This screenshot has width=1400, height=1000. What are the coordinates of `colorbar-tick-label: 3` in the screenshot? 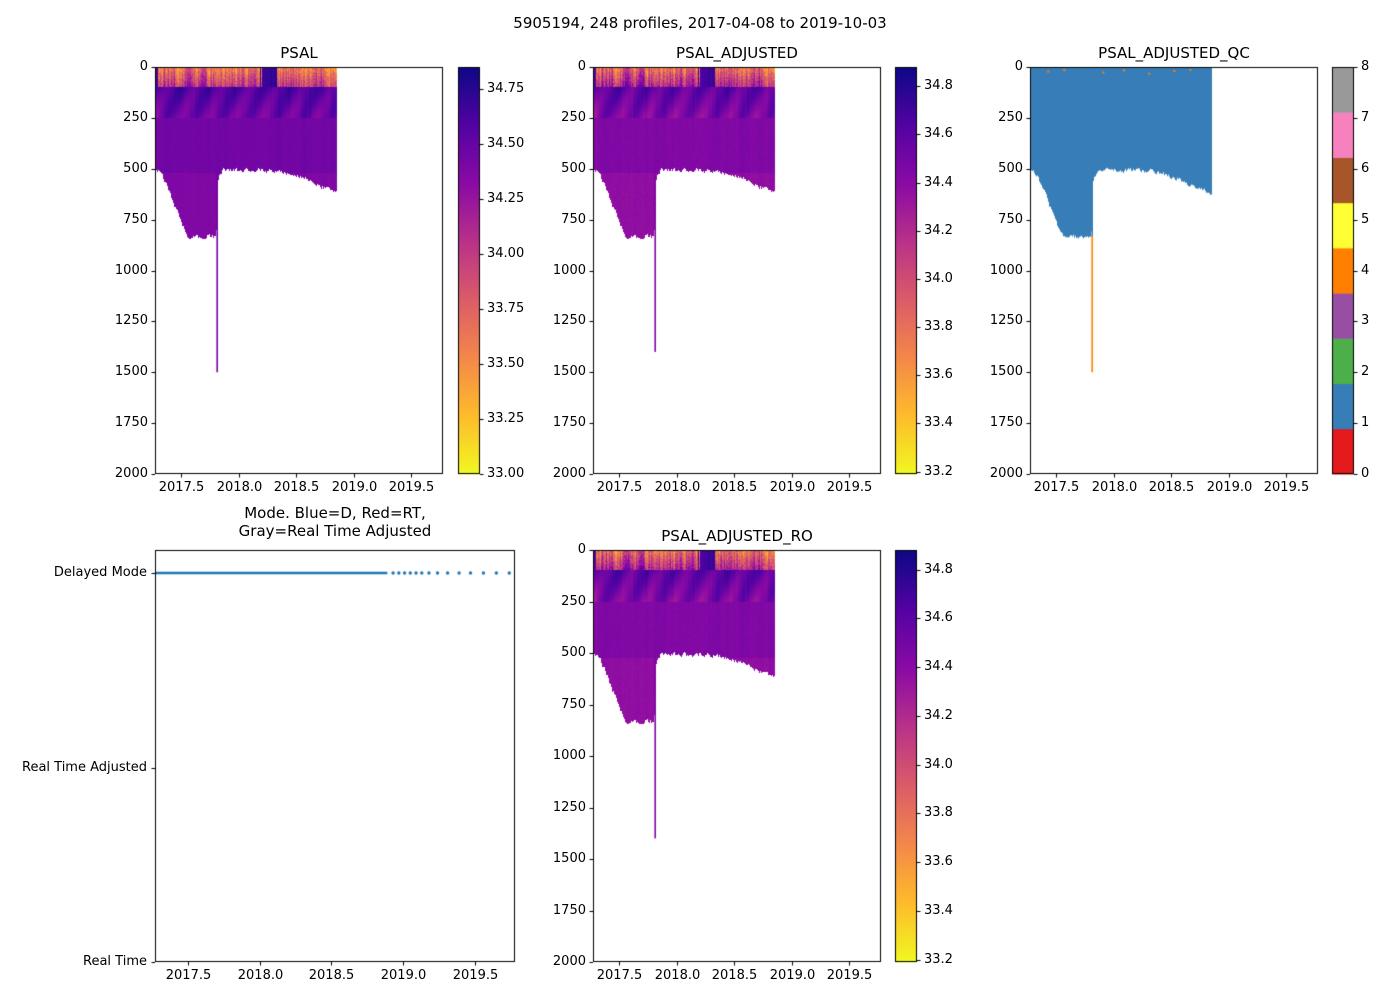 It's located at (1365, 320).